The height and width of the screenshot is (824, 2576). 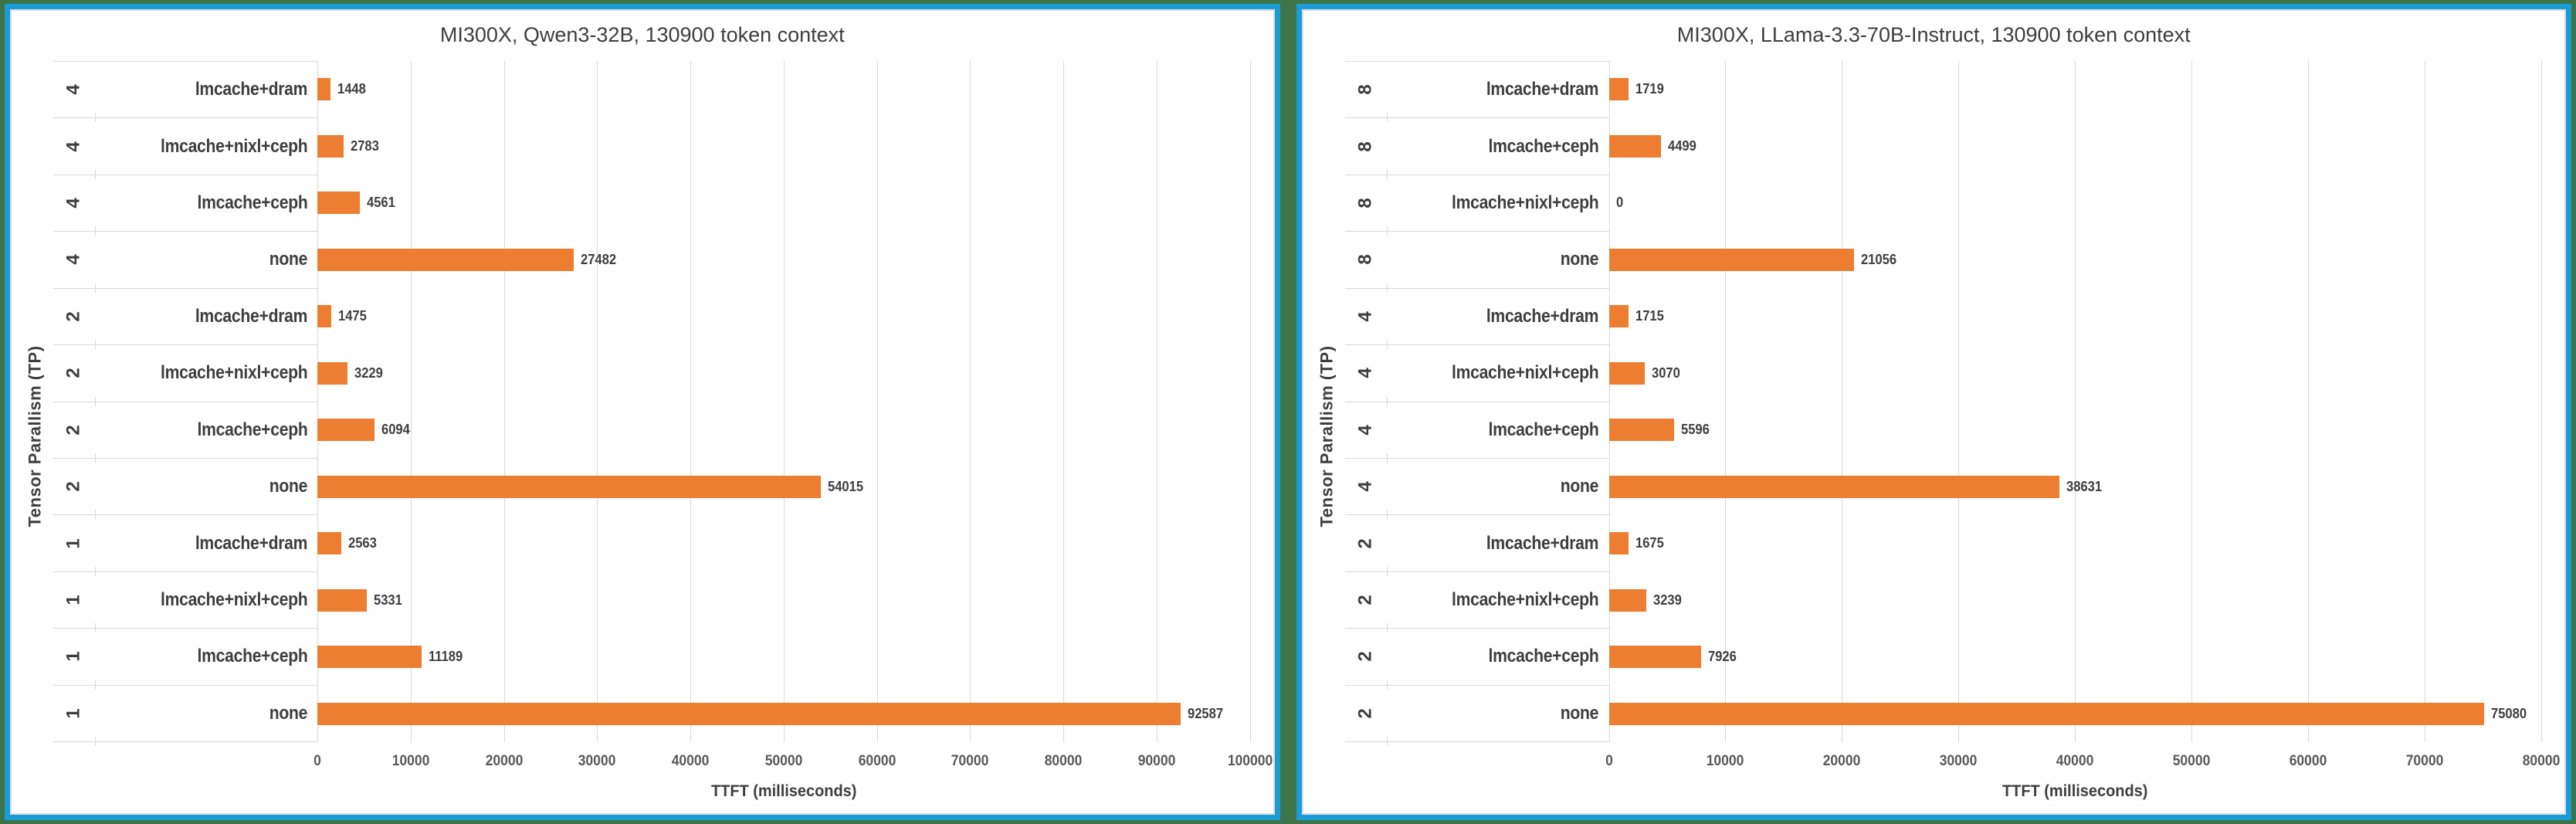 I want to click on x-axis-title-text: TTFT (milliseconds), so click(x=2075, y=791).